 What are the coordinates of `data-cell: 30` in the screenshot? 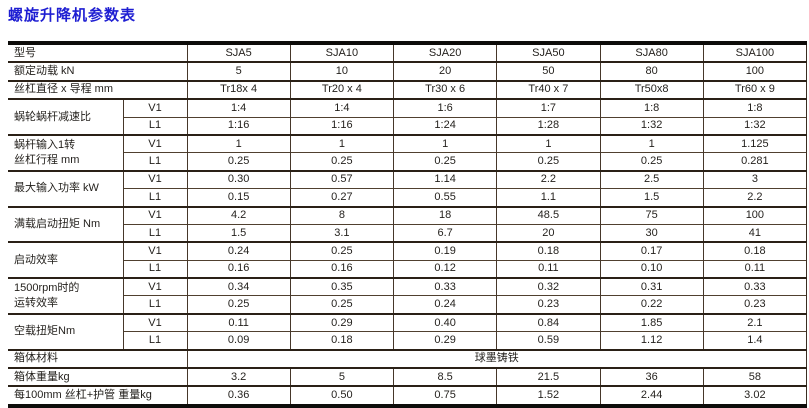 It's located at (652, 233).